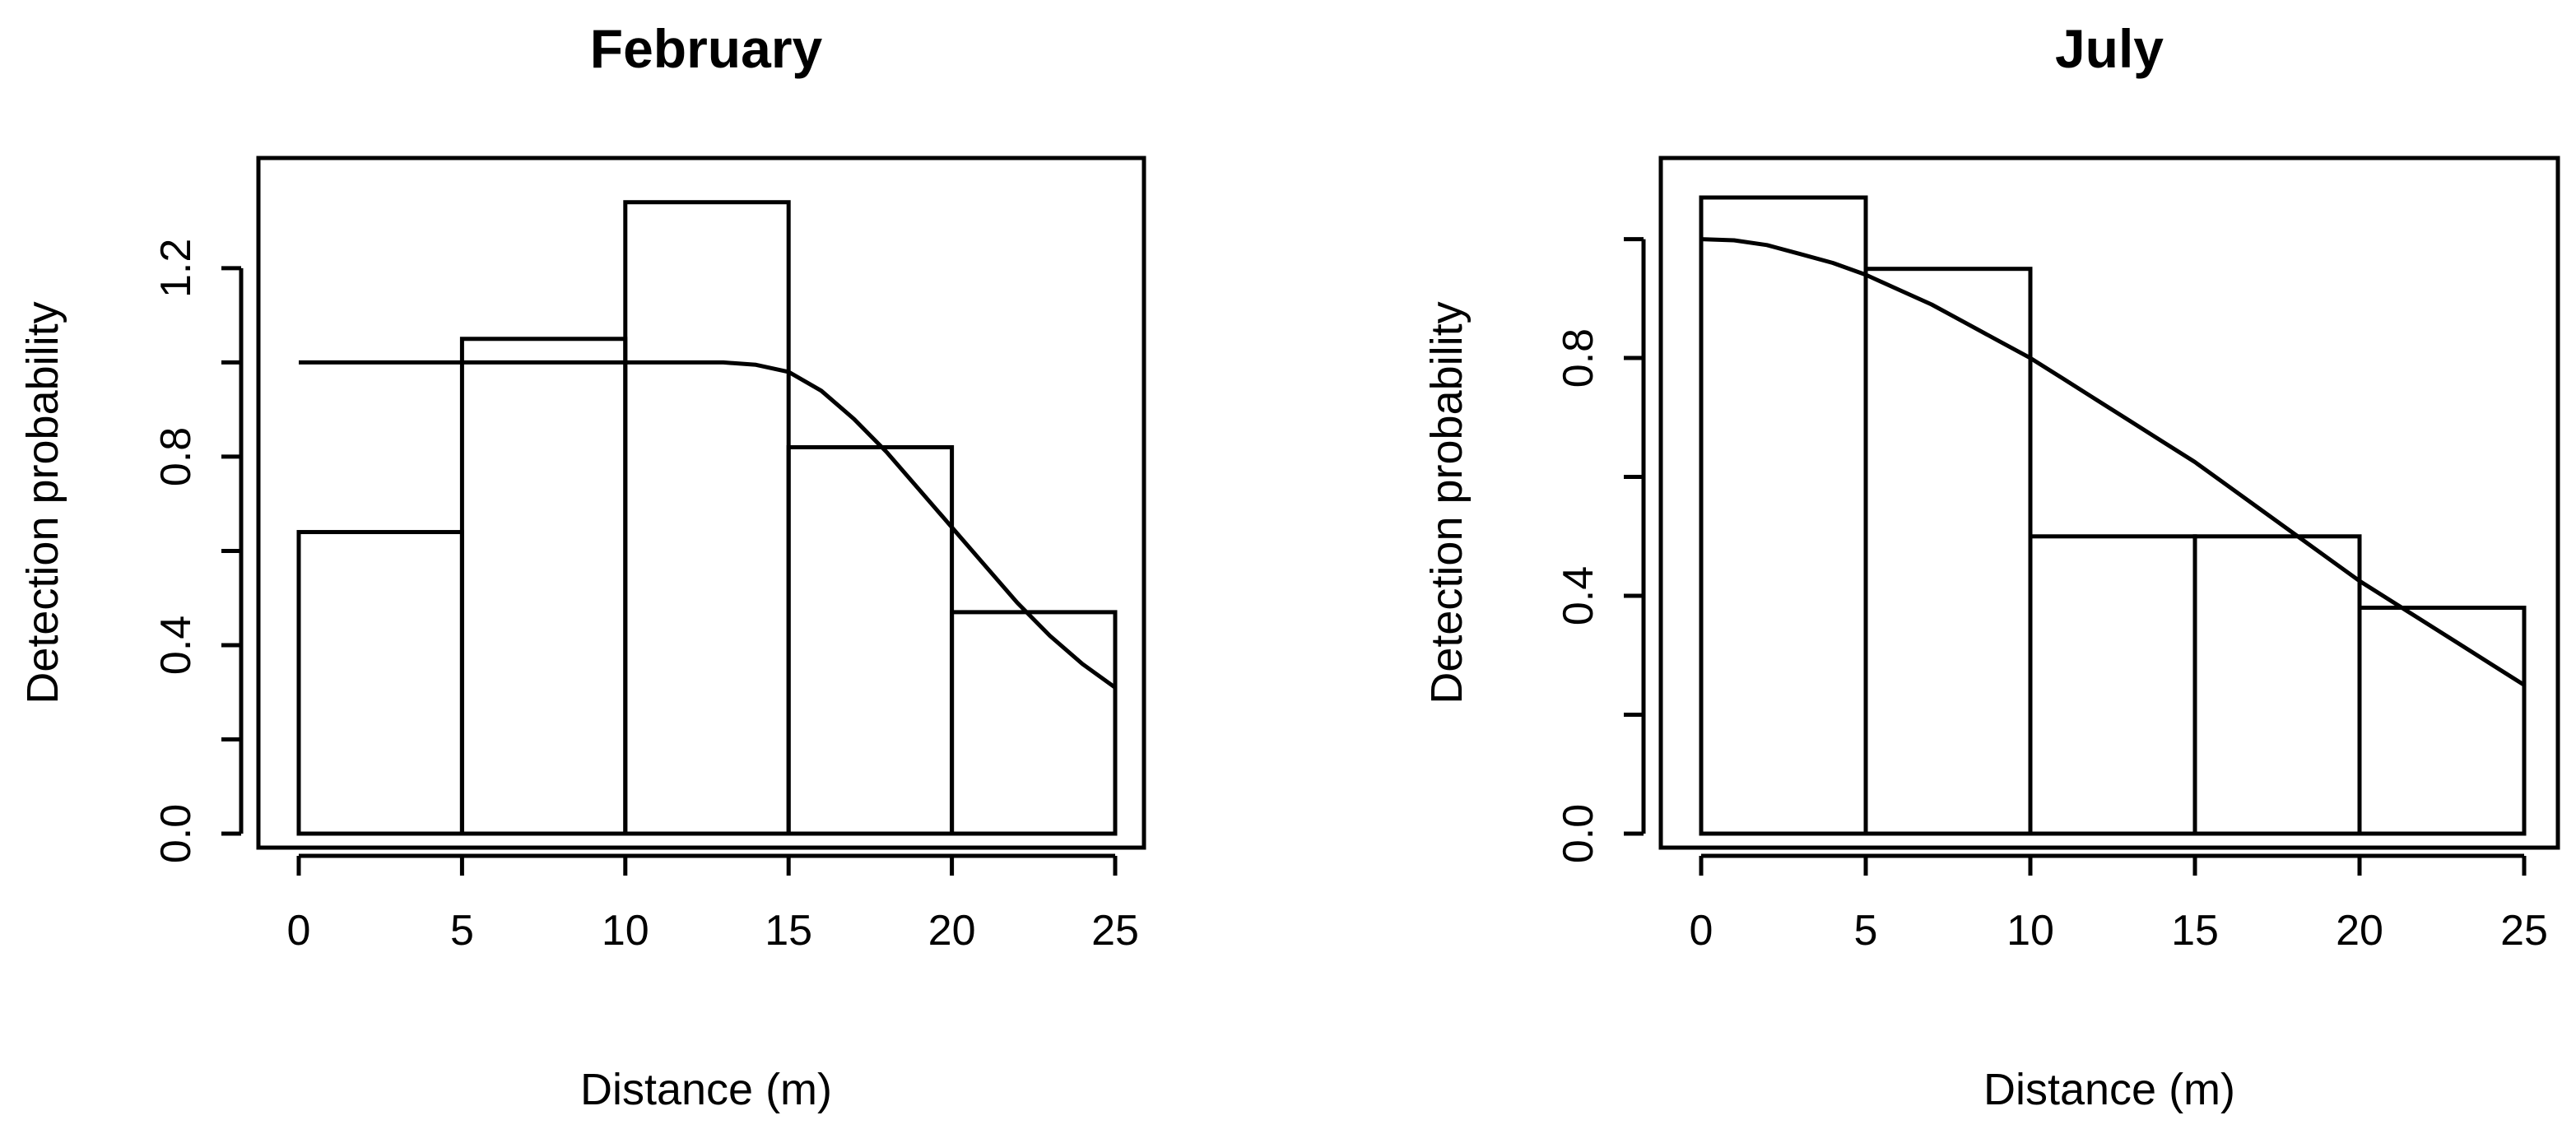 This screenshot has height=1134, width=2576. Describe the element at coordinates (706, 48) in the screenshot. I see `chart-title: February` at that location.